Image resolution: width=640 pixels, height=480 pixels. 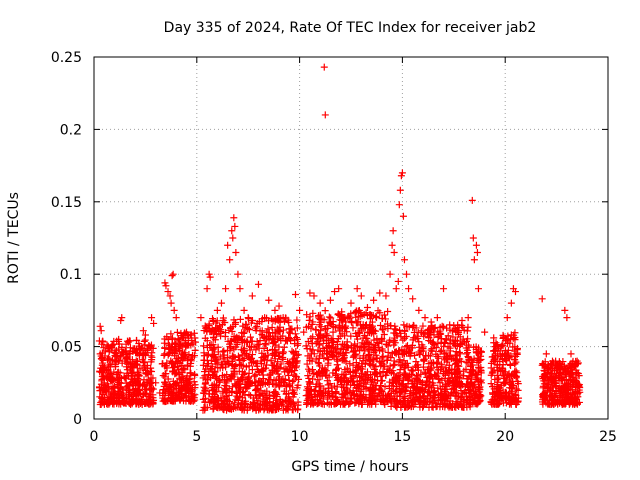 I want to click on x-tick-label: 0, so click(x=94, y=437).